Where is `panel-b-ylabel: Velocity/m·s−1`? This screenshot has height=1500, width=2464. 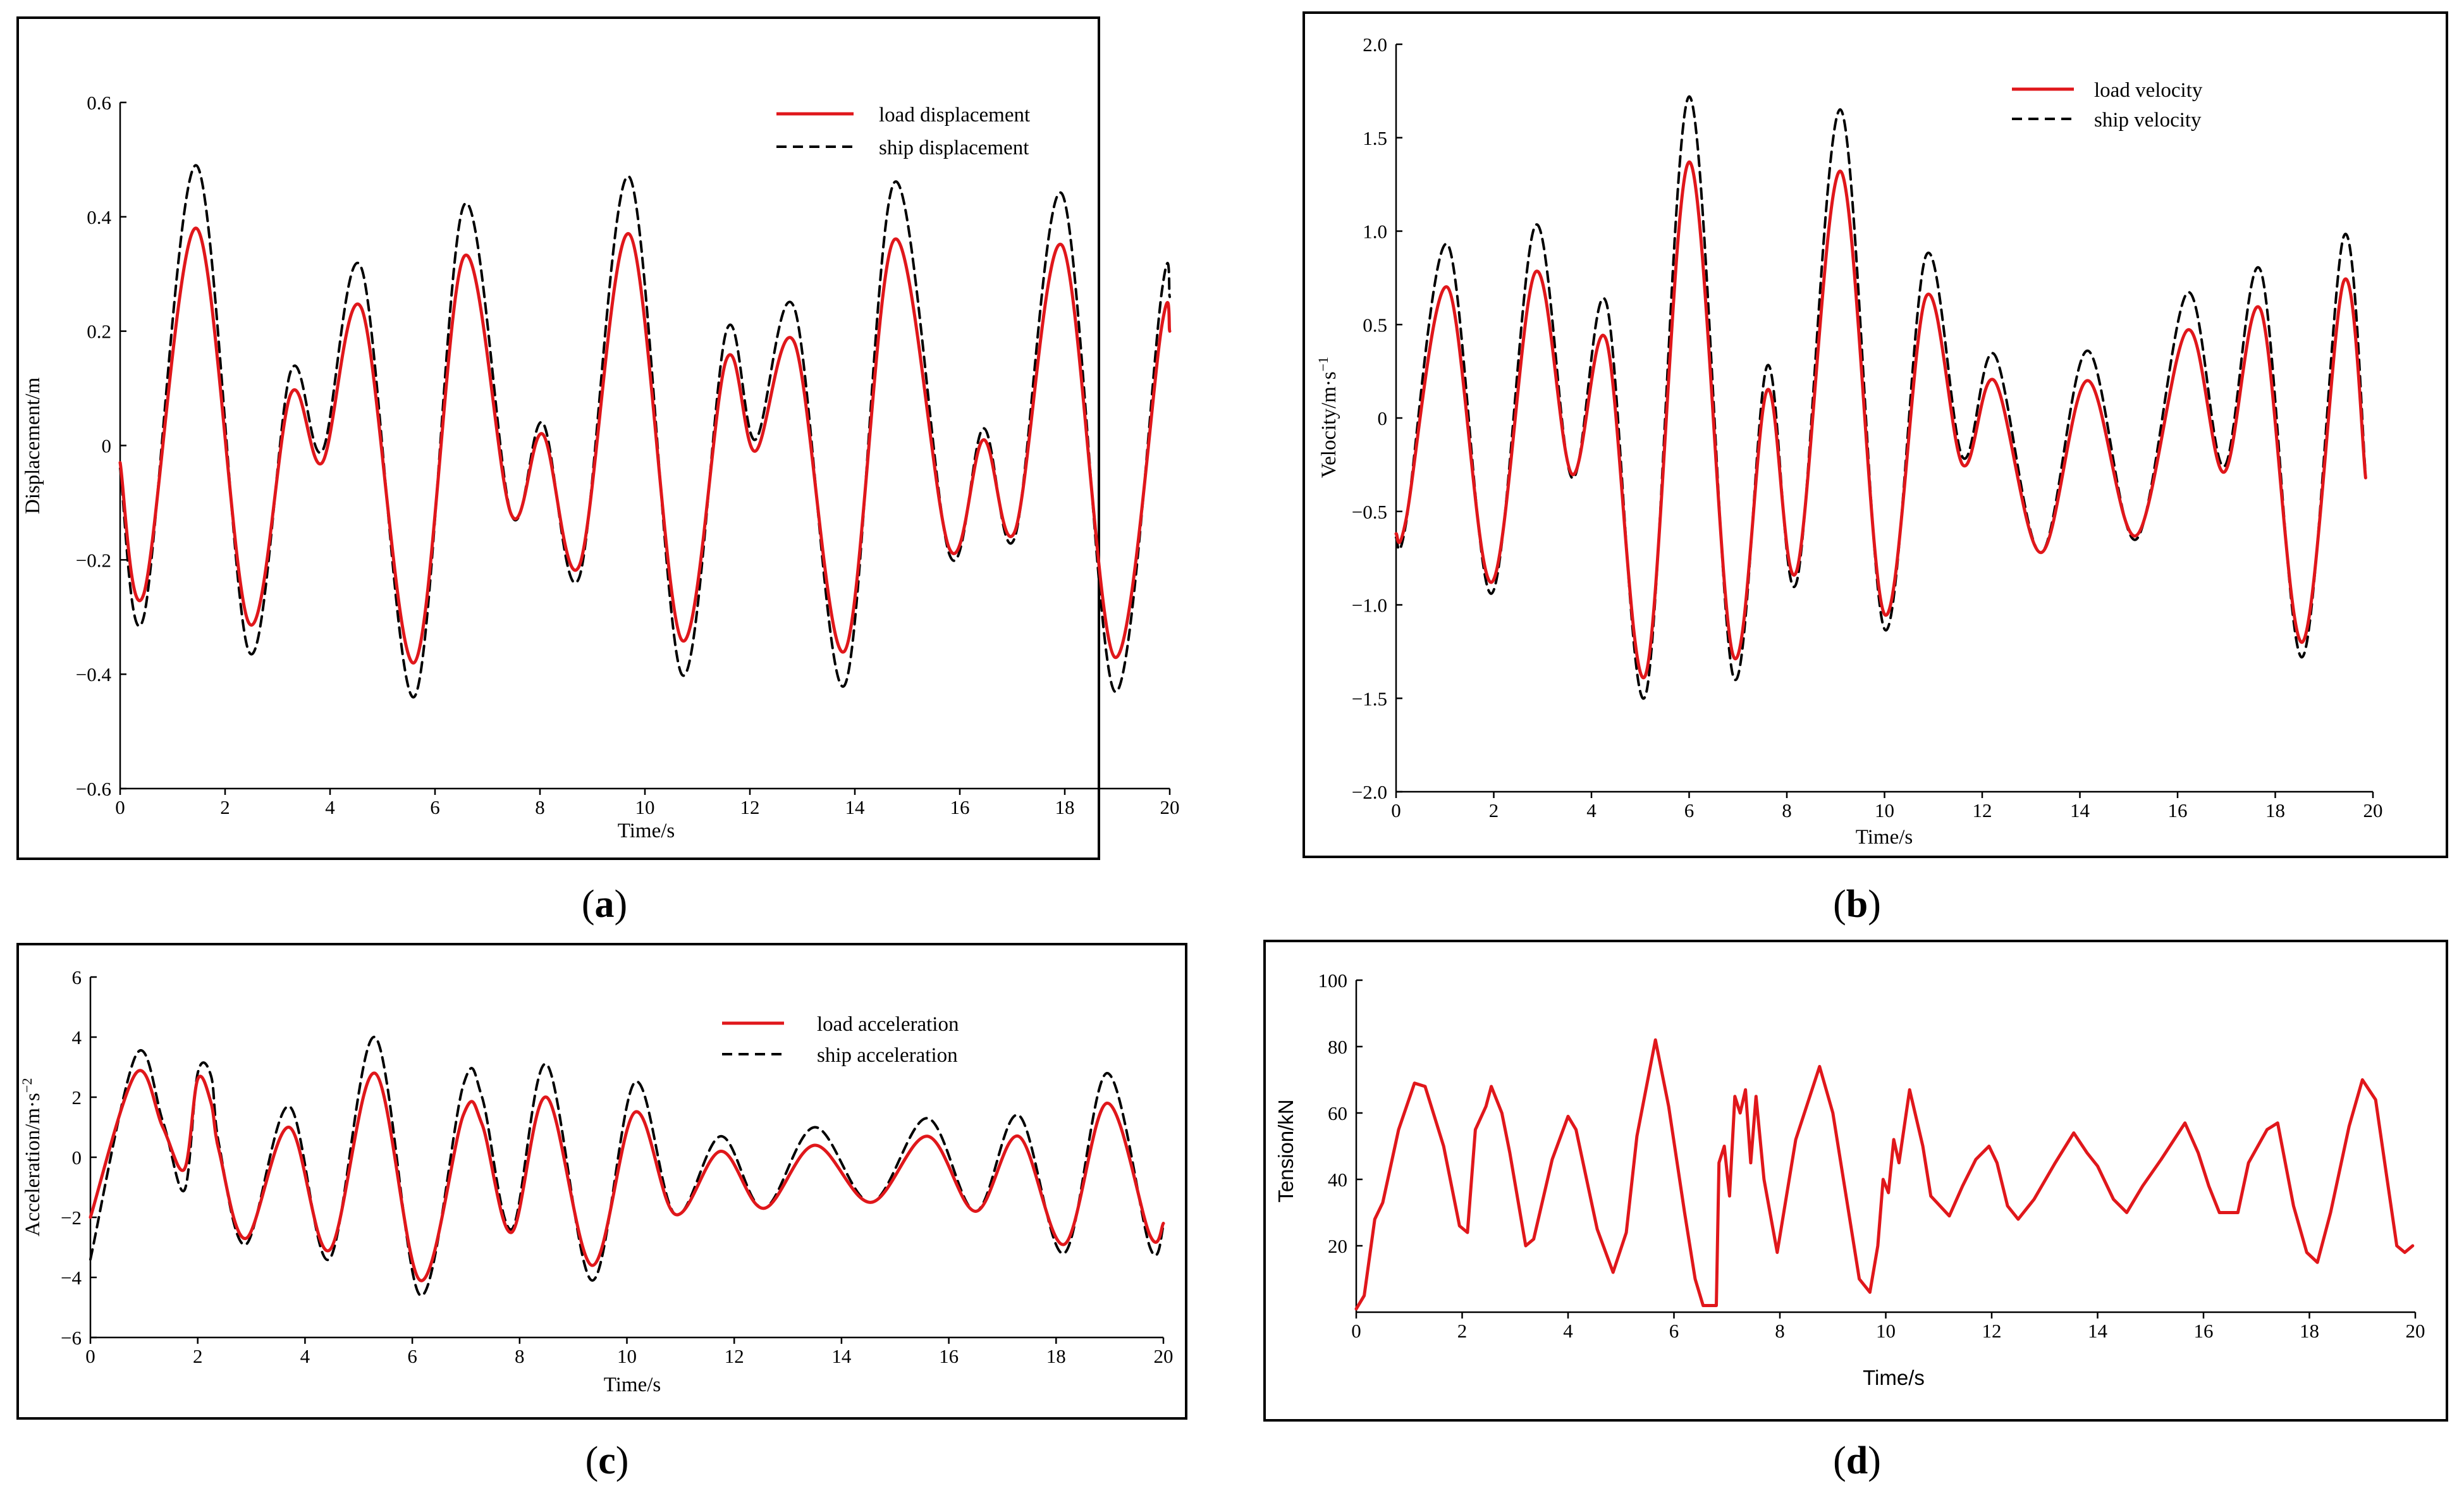 panel-b-ylabel: Velocity/m·s−1 is located at coordinates (1328, 417).